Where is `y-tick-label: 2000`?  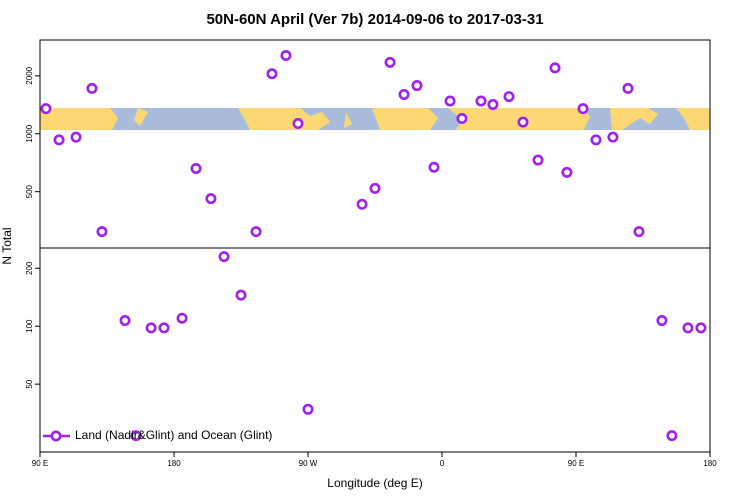
y-tick-label: 2000 is located at coordinates (29, 75).